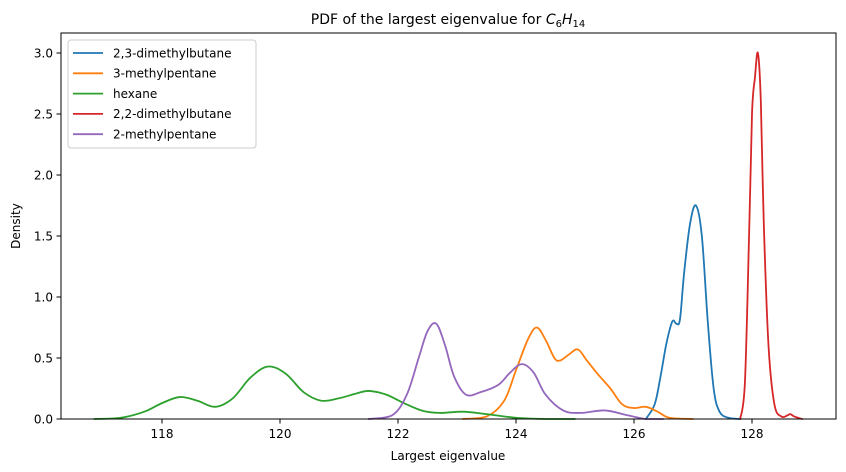  I want to click on legend-item: hexane, so click(115, 94).